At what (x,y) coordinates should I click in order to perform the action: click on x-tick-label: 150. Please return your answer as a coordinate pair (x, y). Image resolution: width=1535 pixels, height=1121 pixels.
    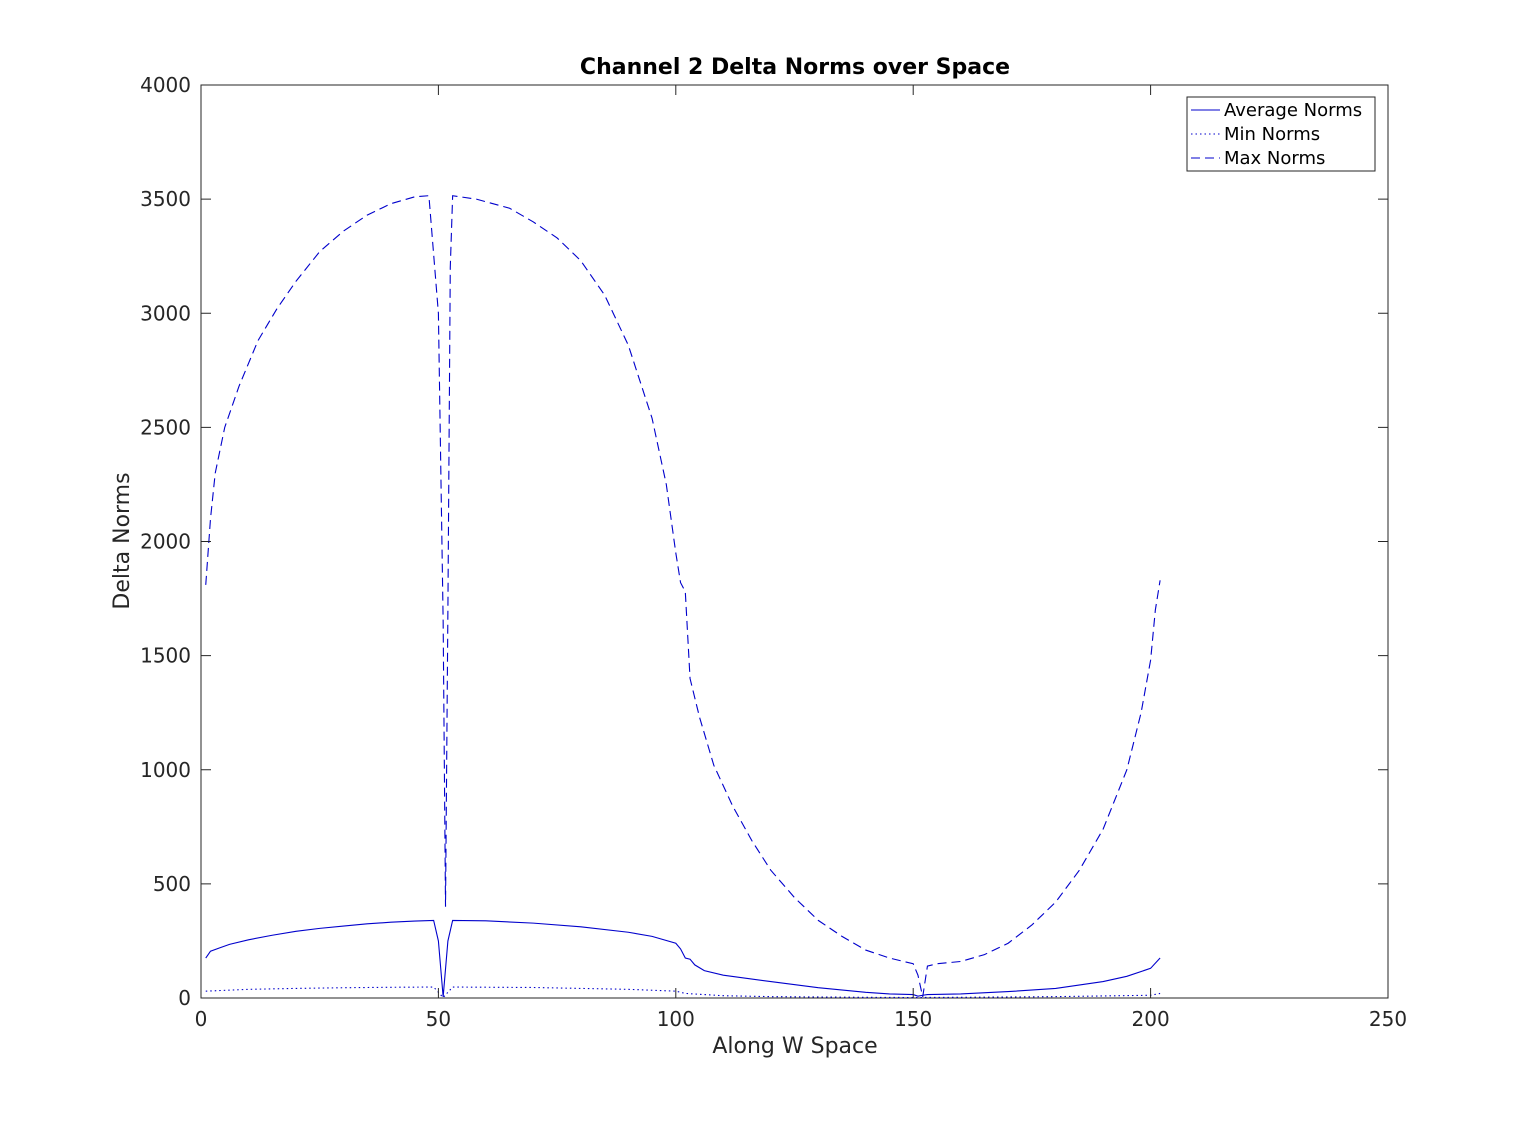
    Looking at the image, I should click on (913, 1019).